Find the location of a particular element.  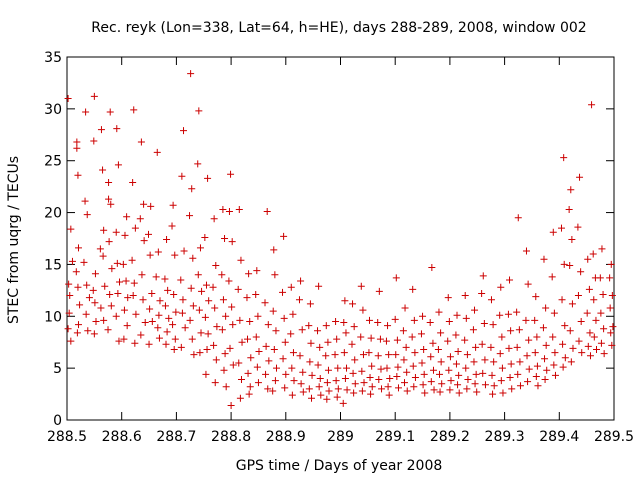

x-tick-label: 288.9 is located at coordinates (286, 437).